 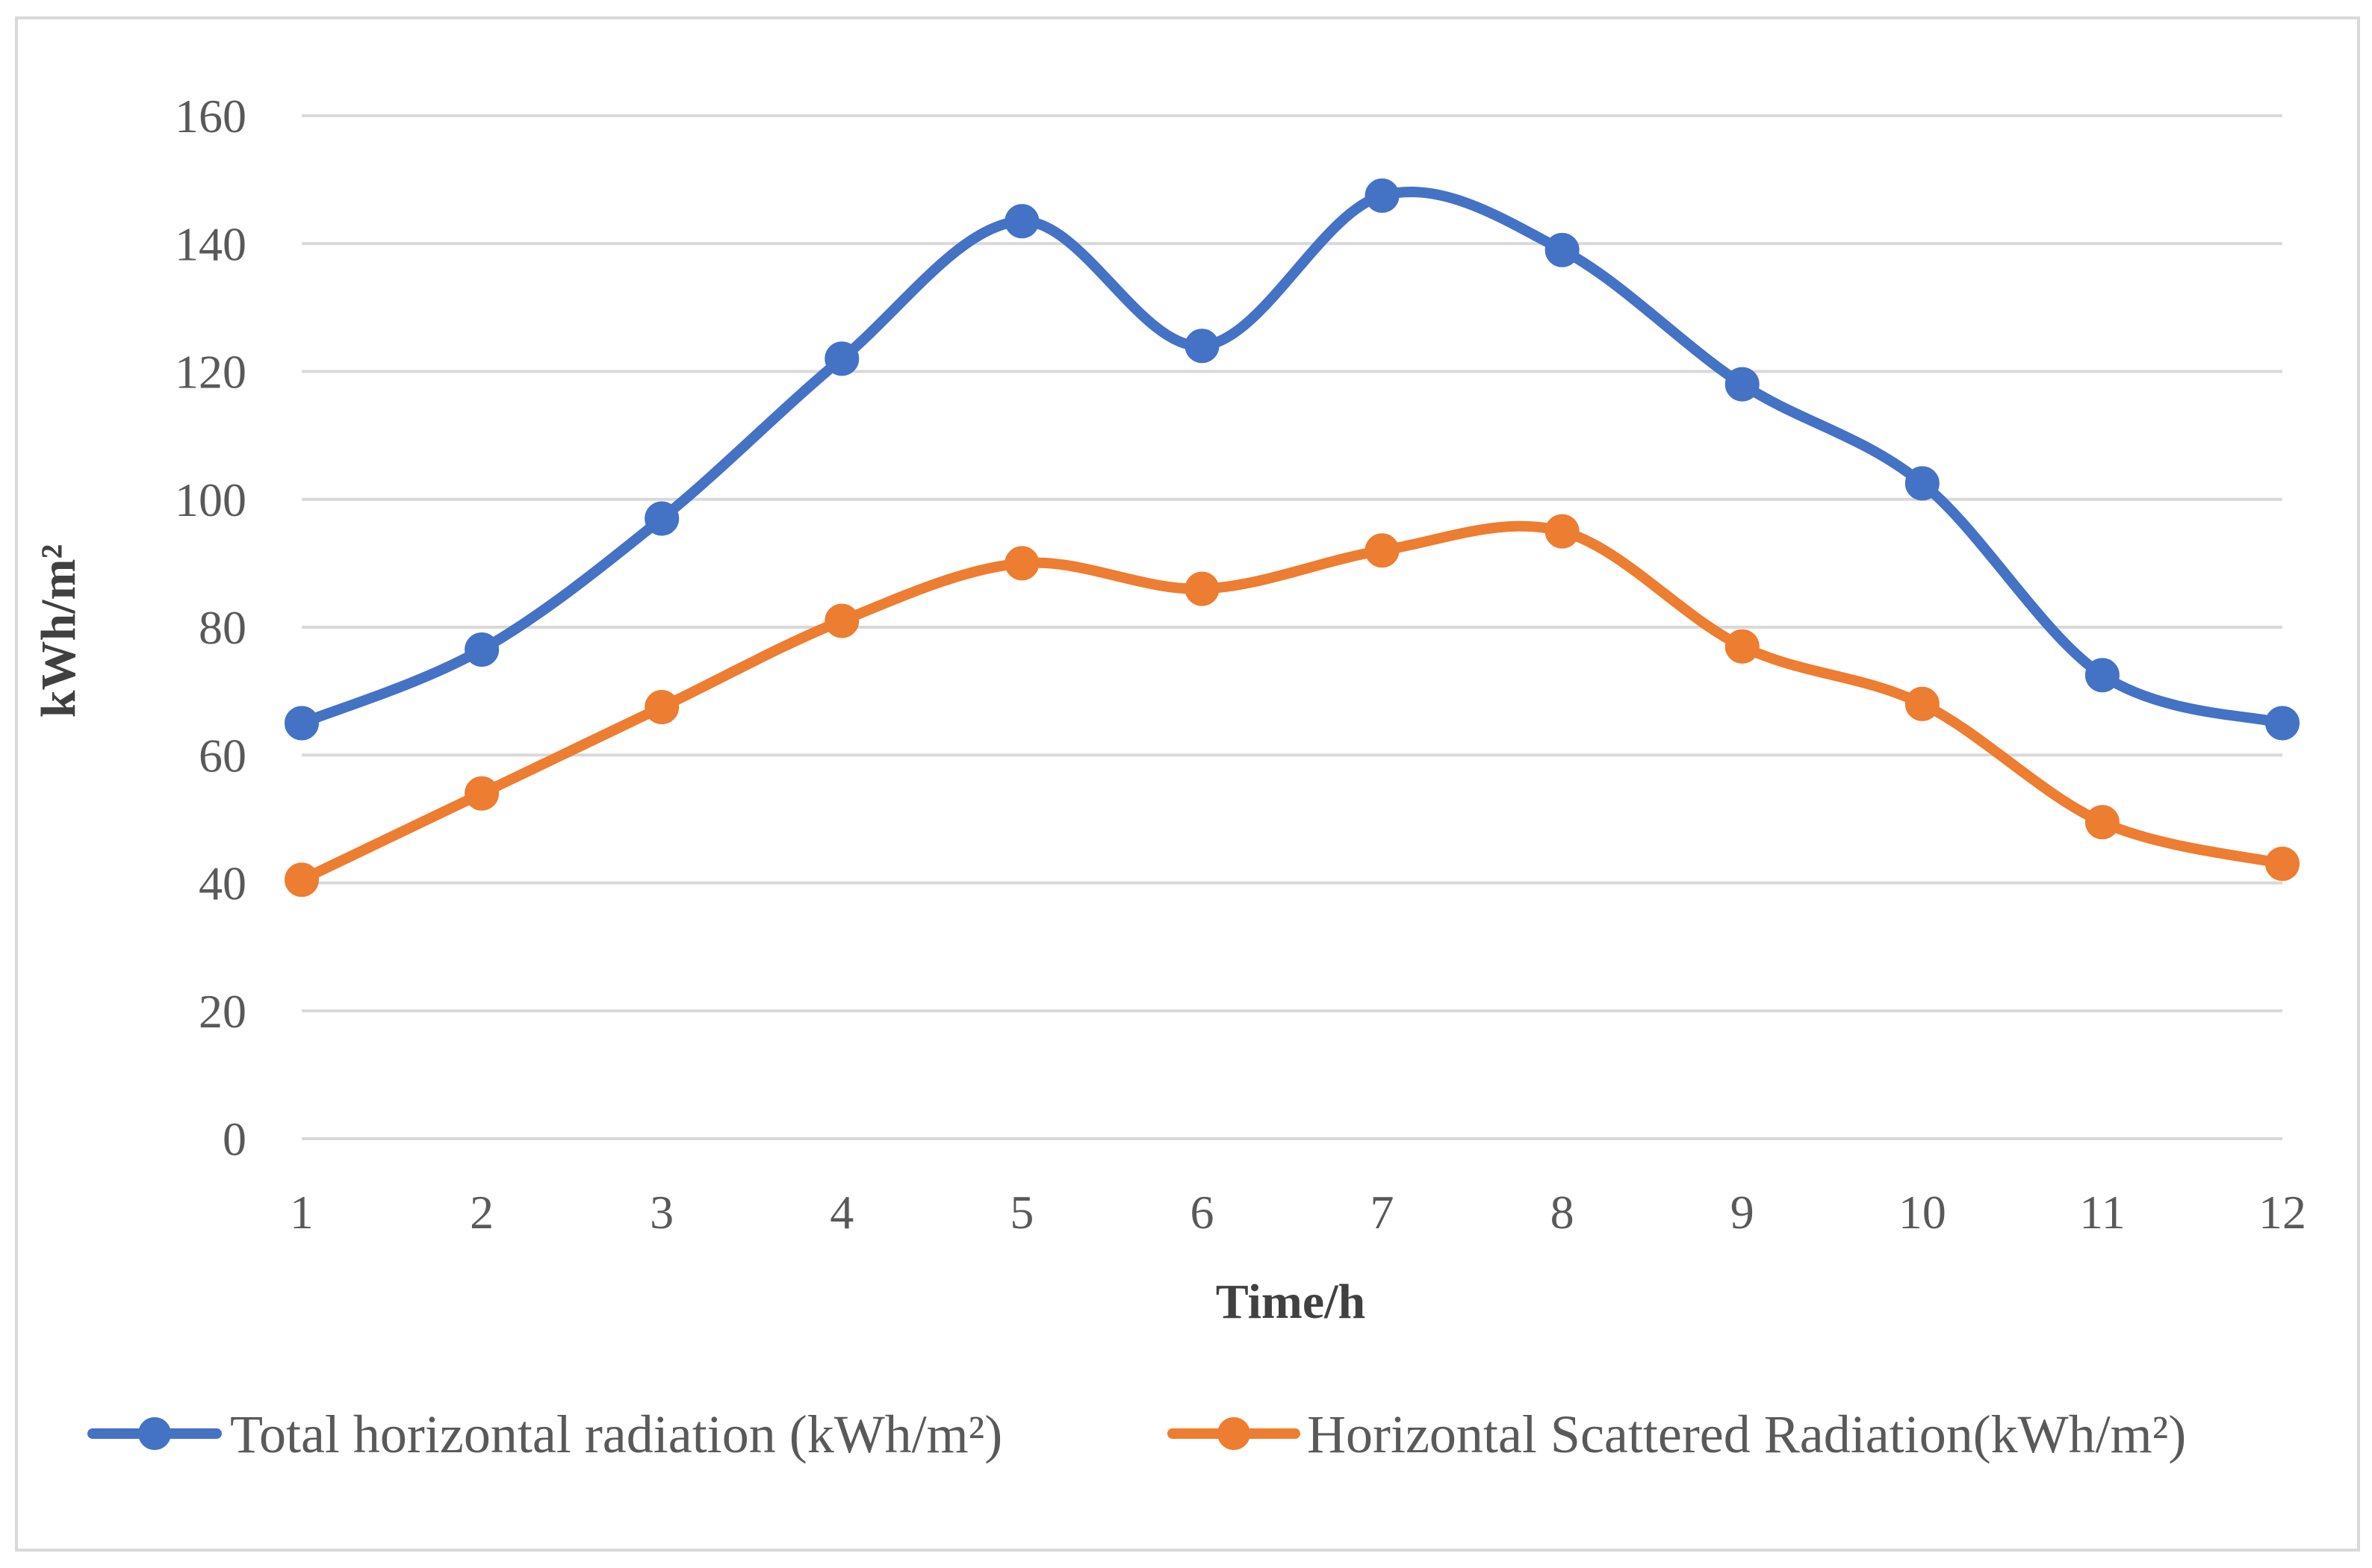 What do you see at coordinates (210, 372) in the screenshot?
I see `y-tick-label: 120` at bounding box center [210, 372].